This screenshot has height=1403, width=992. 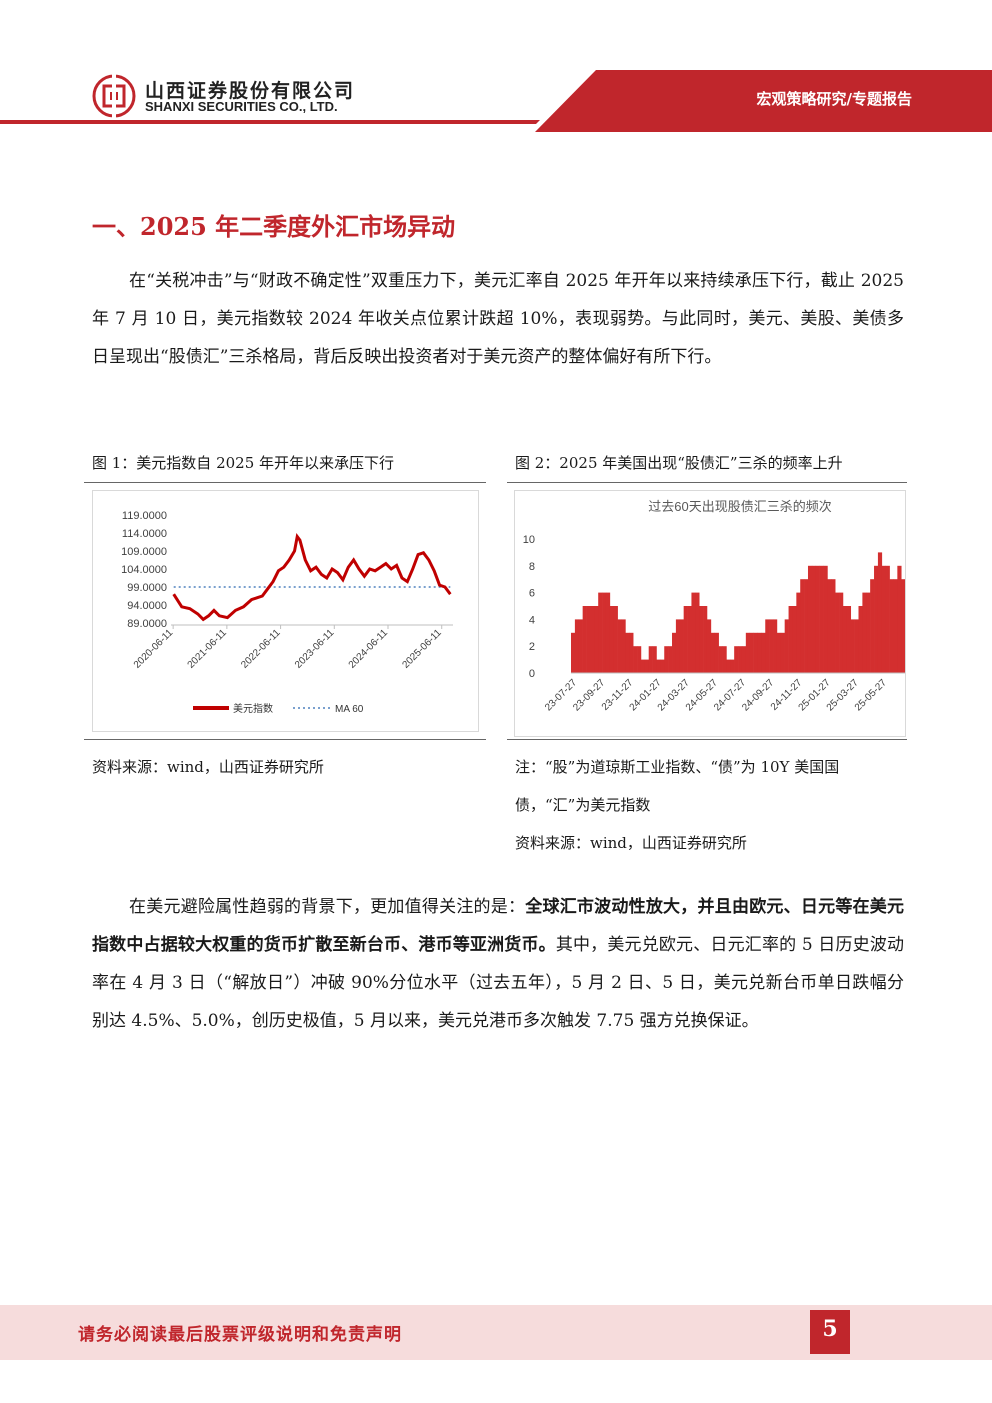 What do you see at coordinates (871, 695) in the screenshot?
I see `x-tick-label: 25-05-27` at bounding box center [871, 695].